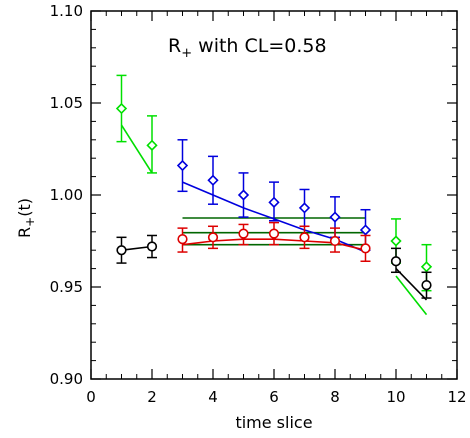 The width and height of the screenshot is (470, 438). What do you see at coordinates (259, 46) in the screenshot?
I see `title-rest: with CL=0.58` at bounding box center [259, 46].